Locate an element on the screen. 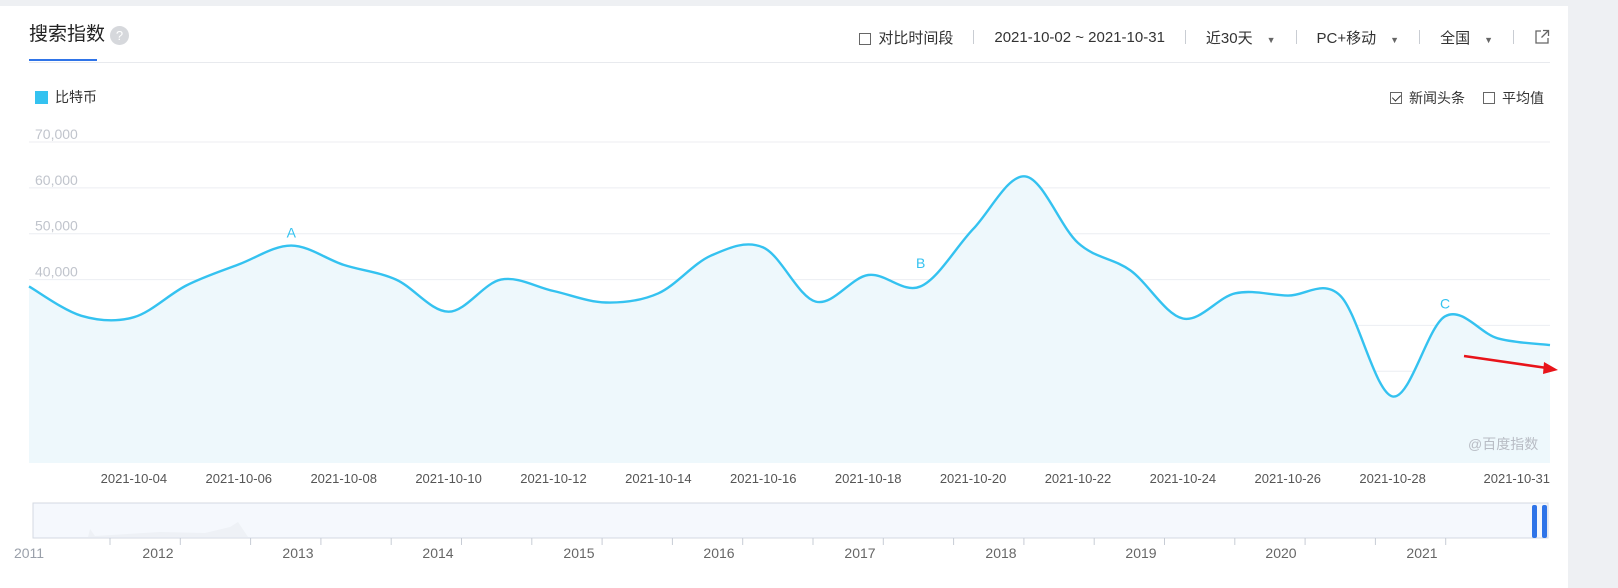 Image resolution: width=1618 pixels, height=588 pixels. period-select: 近30天 ▼ is located at coordinates (1241, 37).